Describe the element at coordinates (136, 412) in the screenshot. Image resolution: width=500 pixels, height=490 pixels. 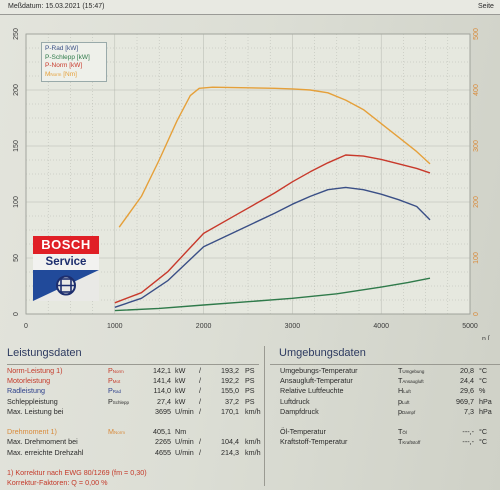
I see `leistung-row: Max. Leistung bei 3695 U/min / 170,1 km/h` at that location.